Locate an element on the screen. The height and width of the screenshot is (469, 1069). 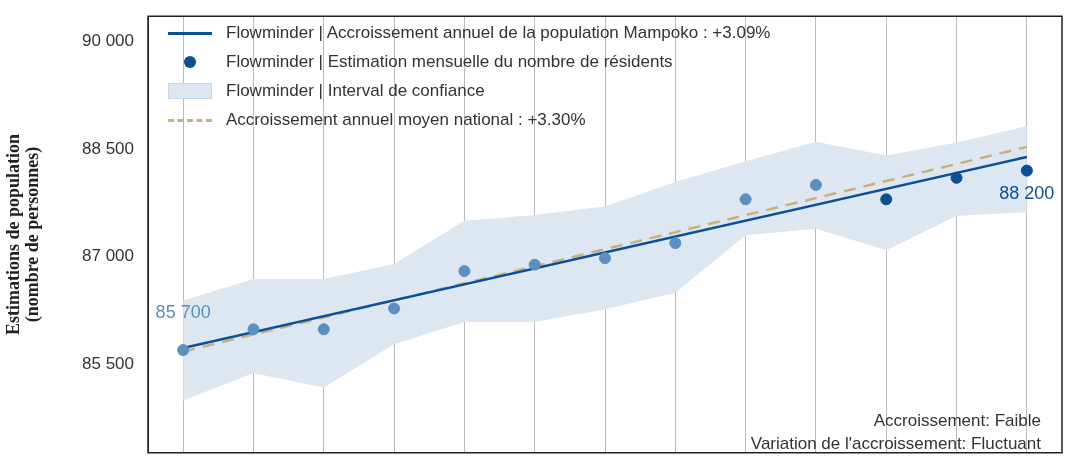
legend-label: Flowminder | Interval de confiance is located at coordinates (355, 90).